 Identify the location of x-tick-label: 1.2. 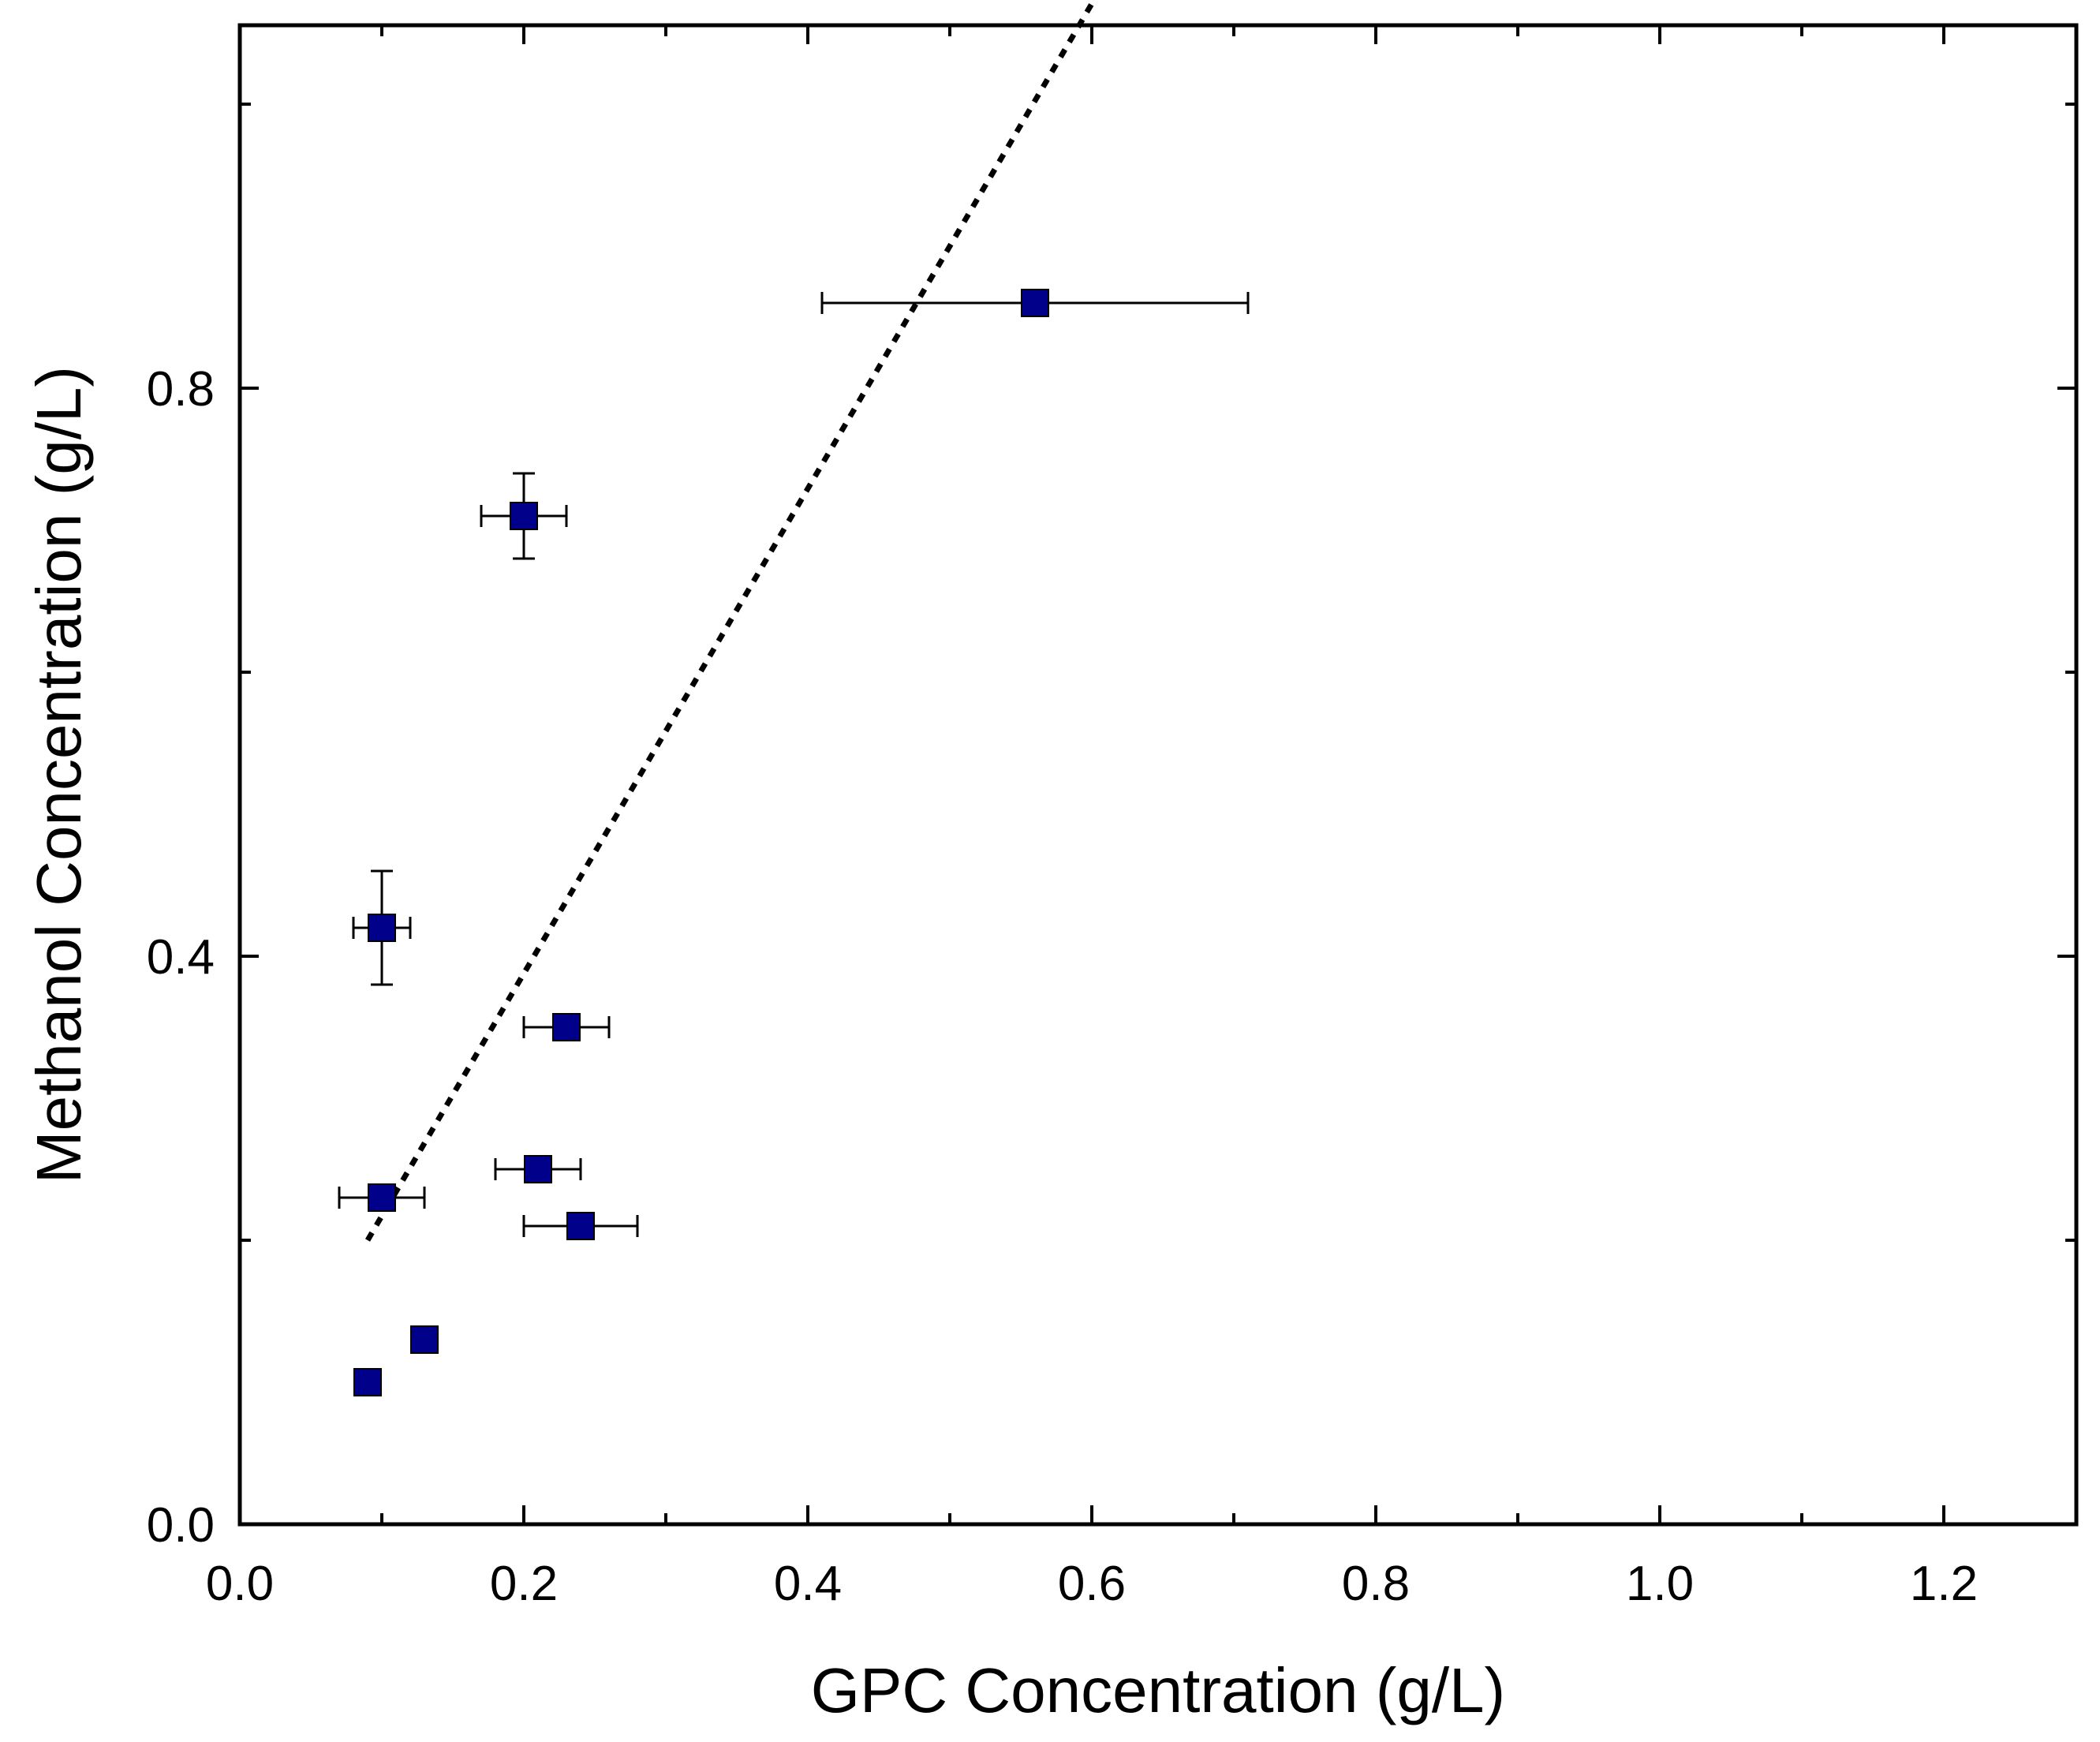
(1944, 1584).